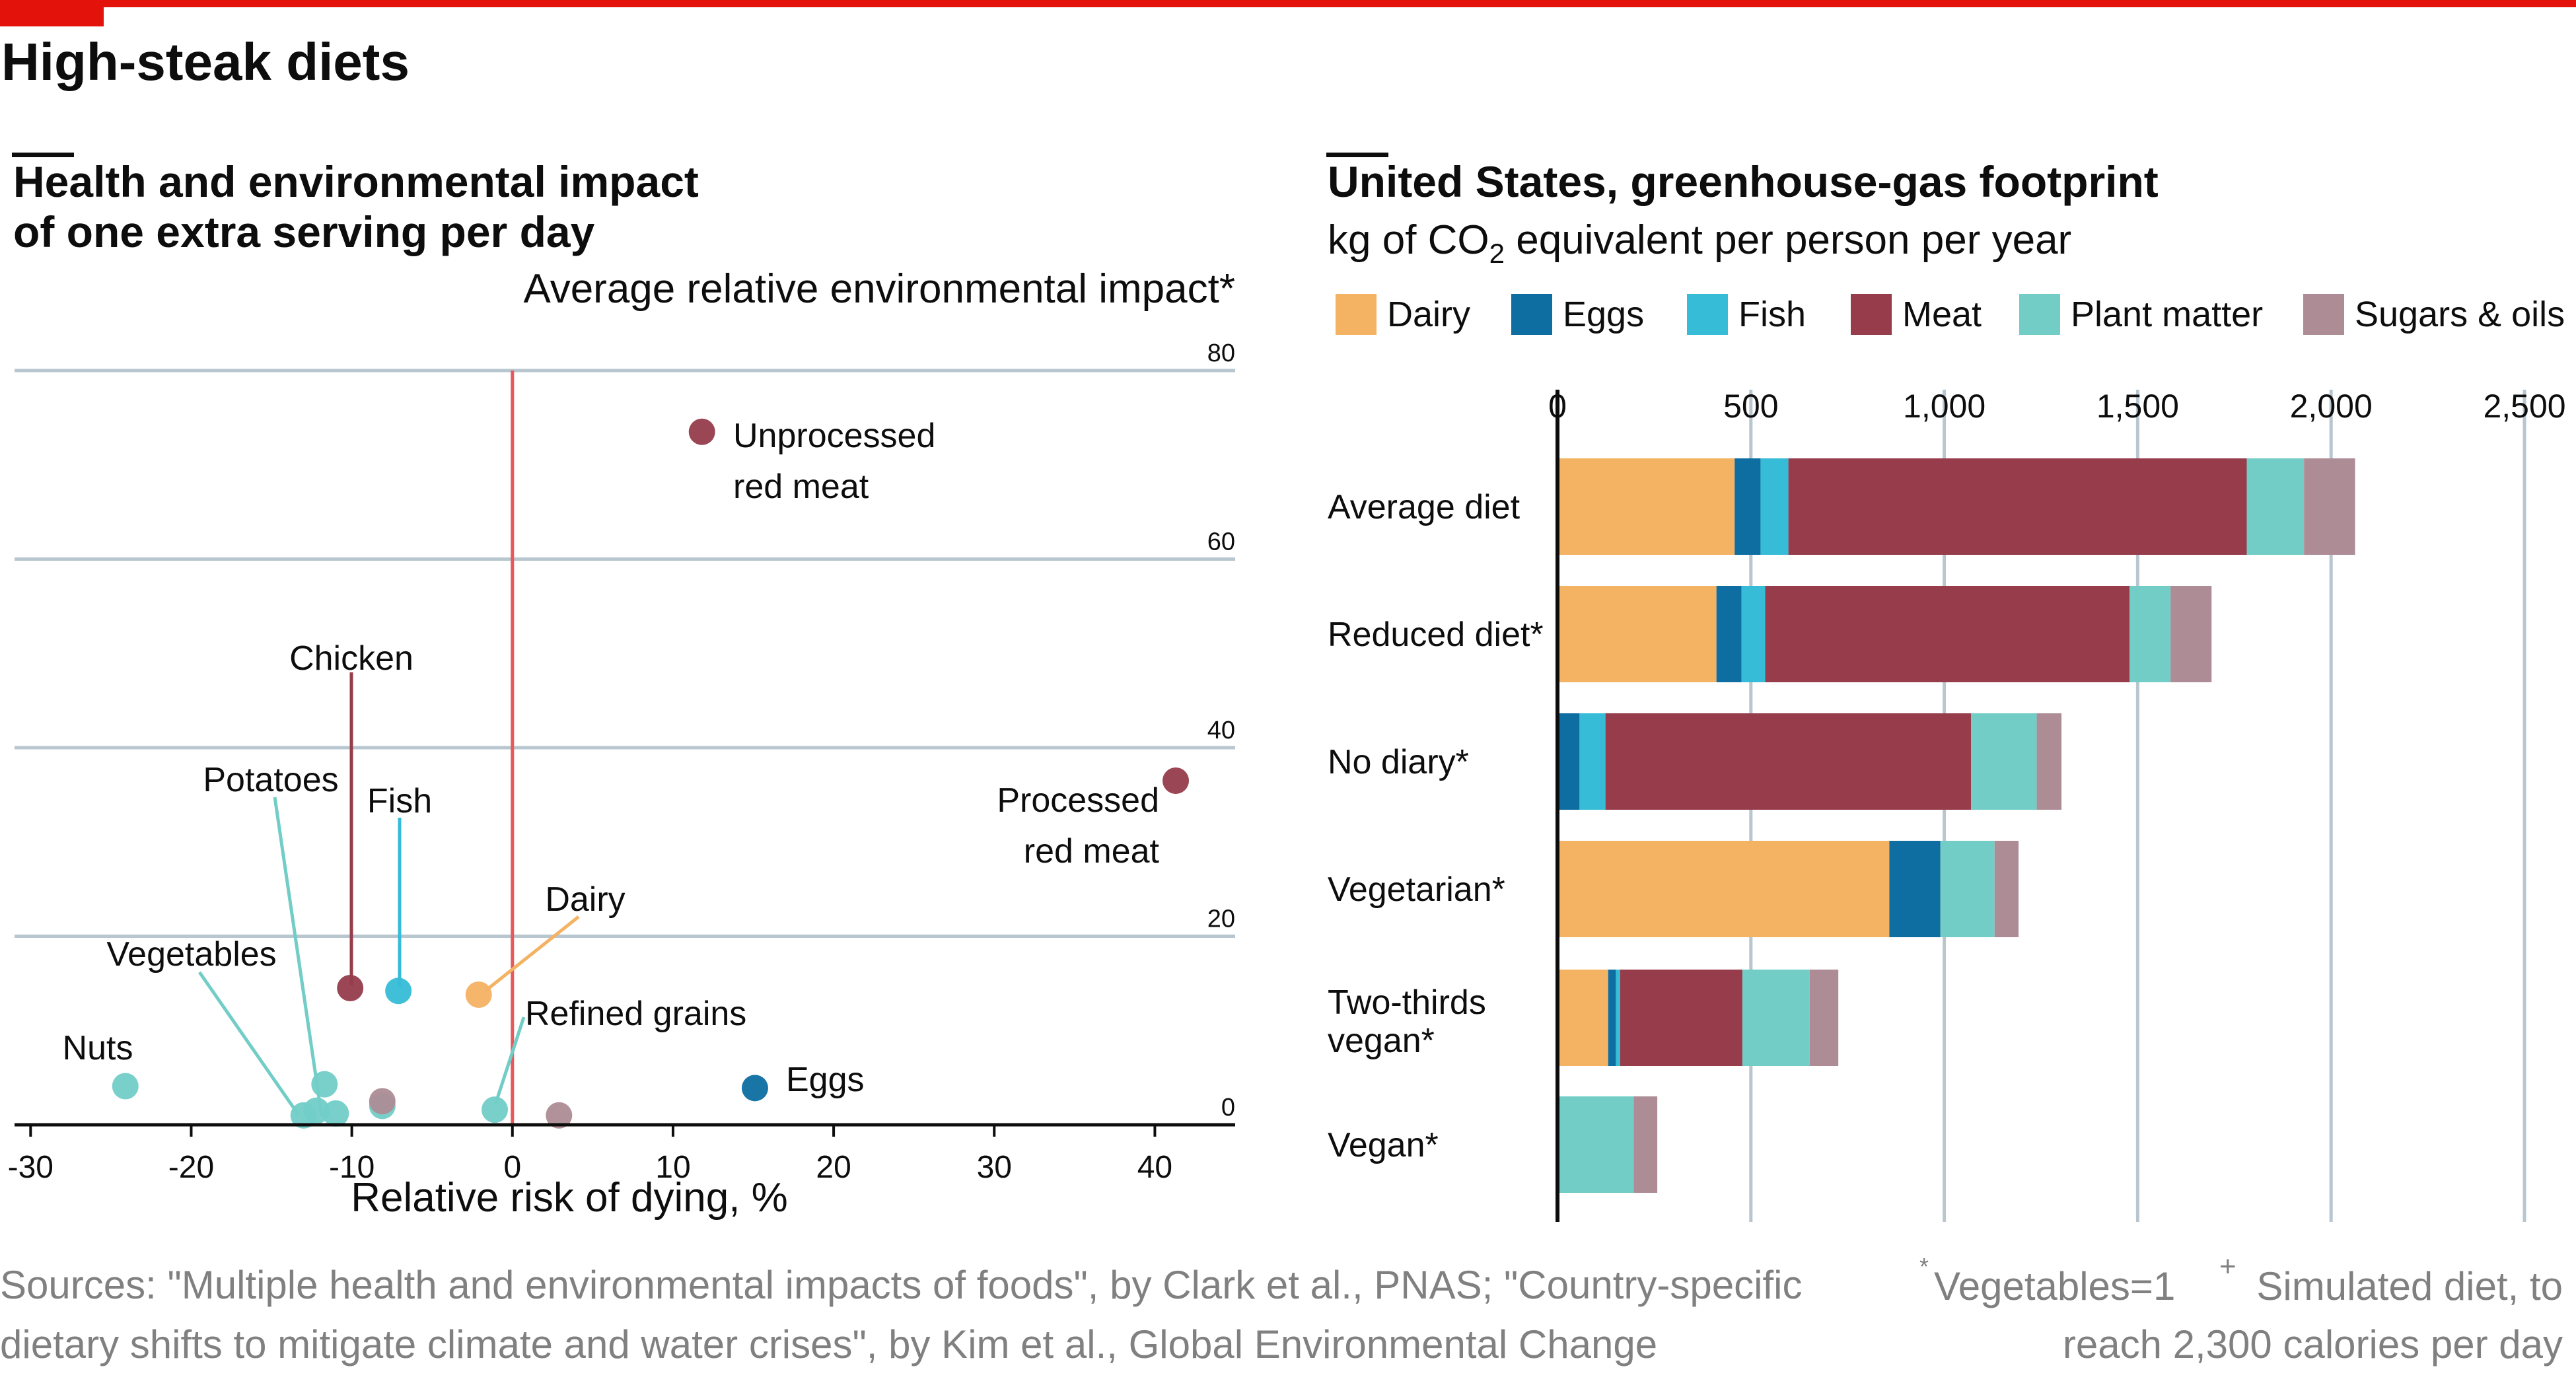 This screenshot has height=1387, width=2576. What do you see at coordinates (1288, 3) in the screenshot?
I see `top-rule` at bounding box center [1288, 3].